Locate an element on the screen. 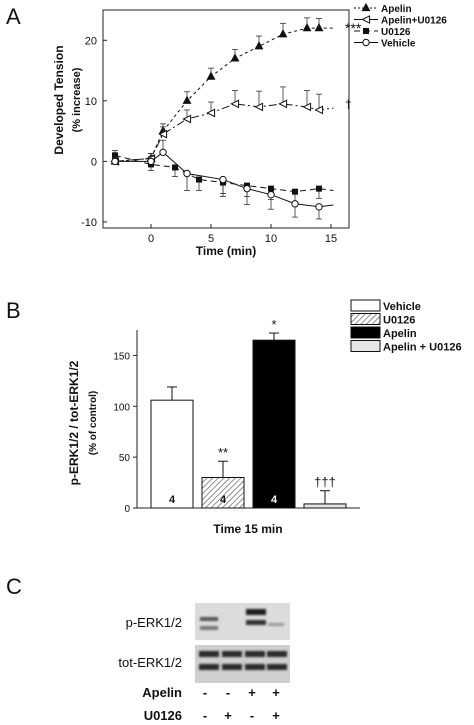 The height and width of the screenshot is (725, 474). mark-apelin-lane2: - is located at coordinates (228, 692).